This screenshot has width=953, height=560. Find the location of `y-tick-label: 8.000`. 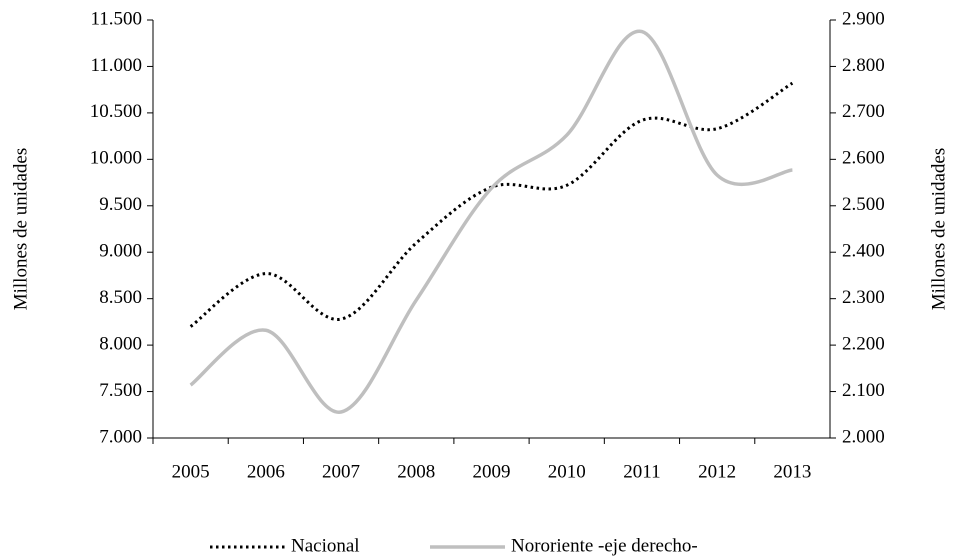

y-tick-label: 8.000 is located at coordinates (120, 343).